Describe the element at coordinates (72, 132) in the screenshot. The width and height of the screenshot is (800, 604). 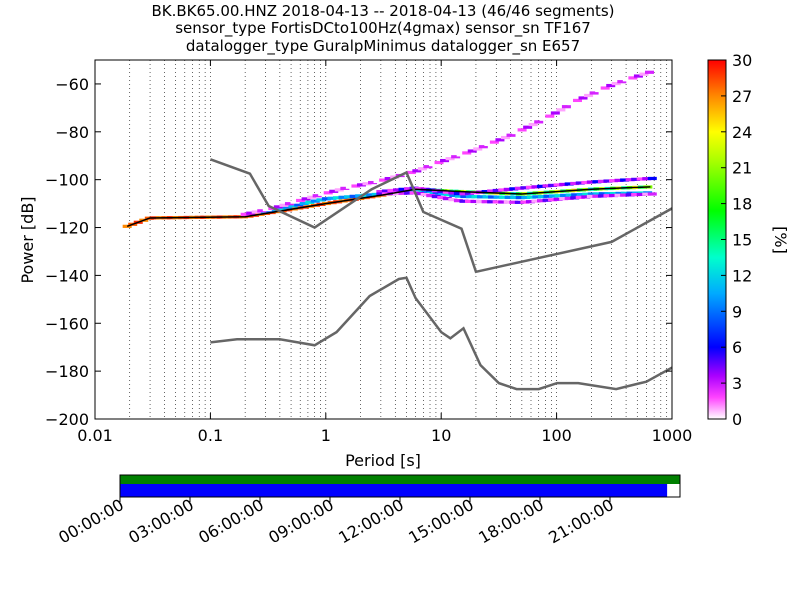
I see `y-tick-label: −80` at that location.